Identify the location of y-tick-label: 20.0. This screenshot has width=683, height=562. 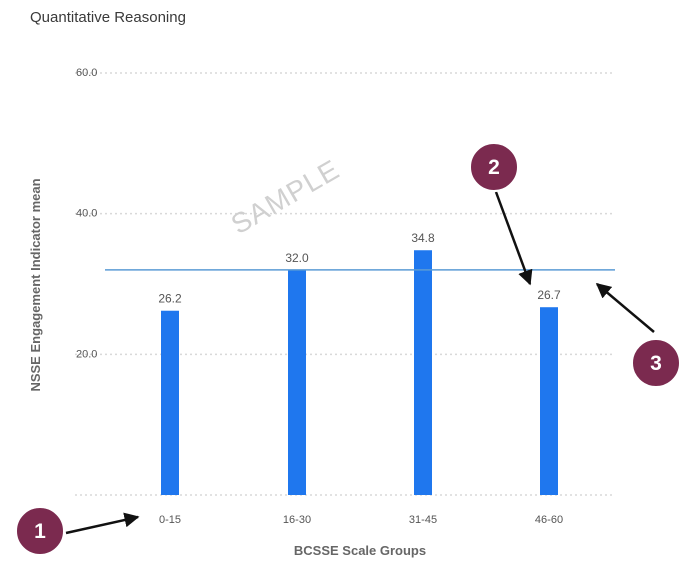
(86, 354).